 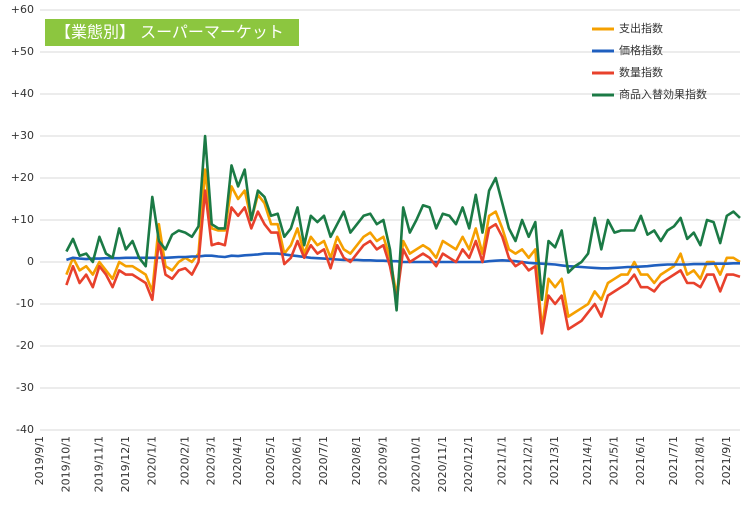 What do you see at coordinates (468, 464) in the screenshot?
I see `x-tick-label: 2020/12/1` at bounding box center [468, 464].